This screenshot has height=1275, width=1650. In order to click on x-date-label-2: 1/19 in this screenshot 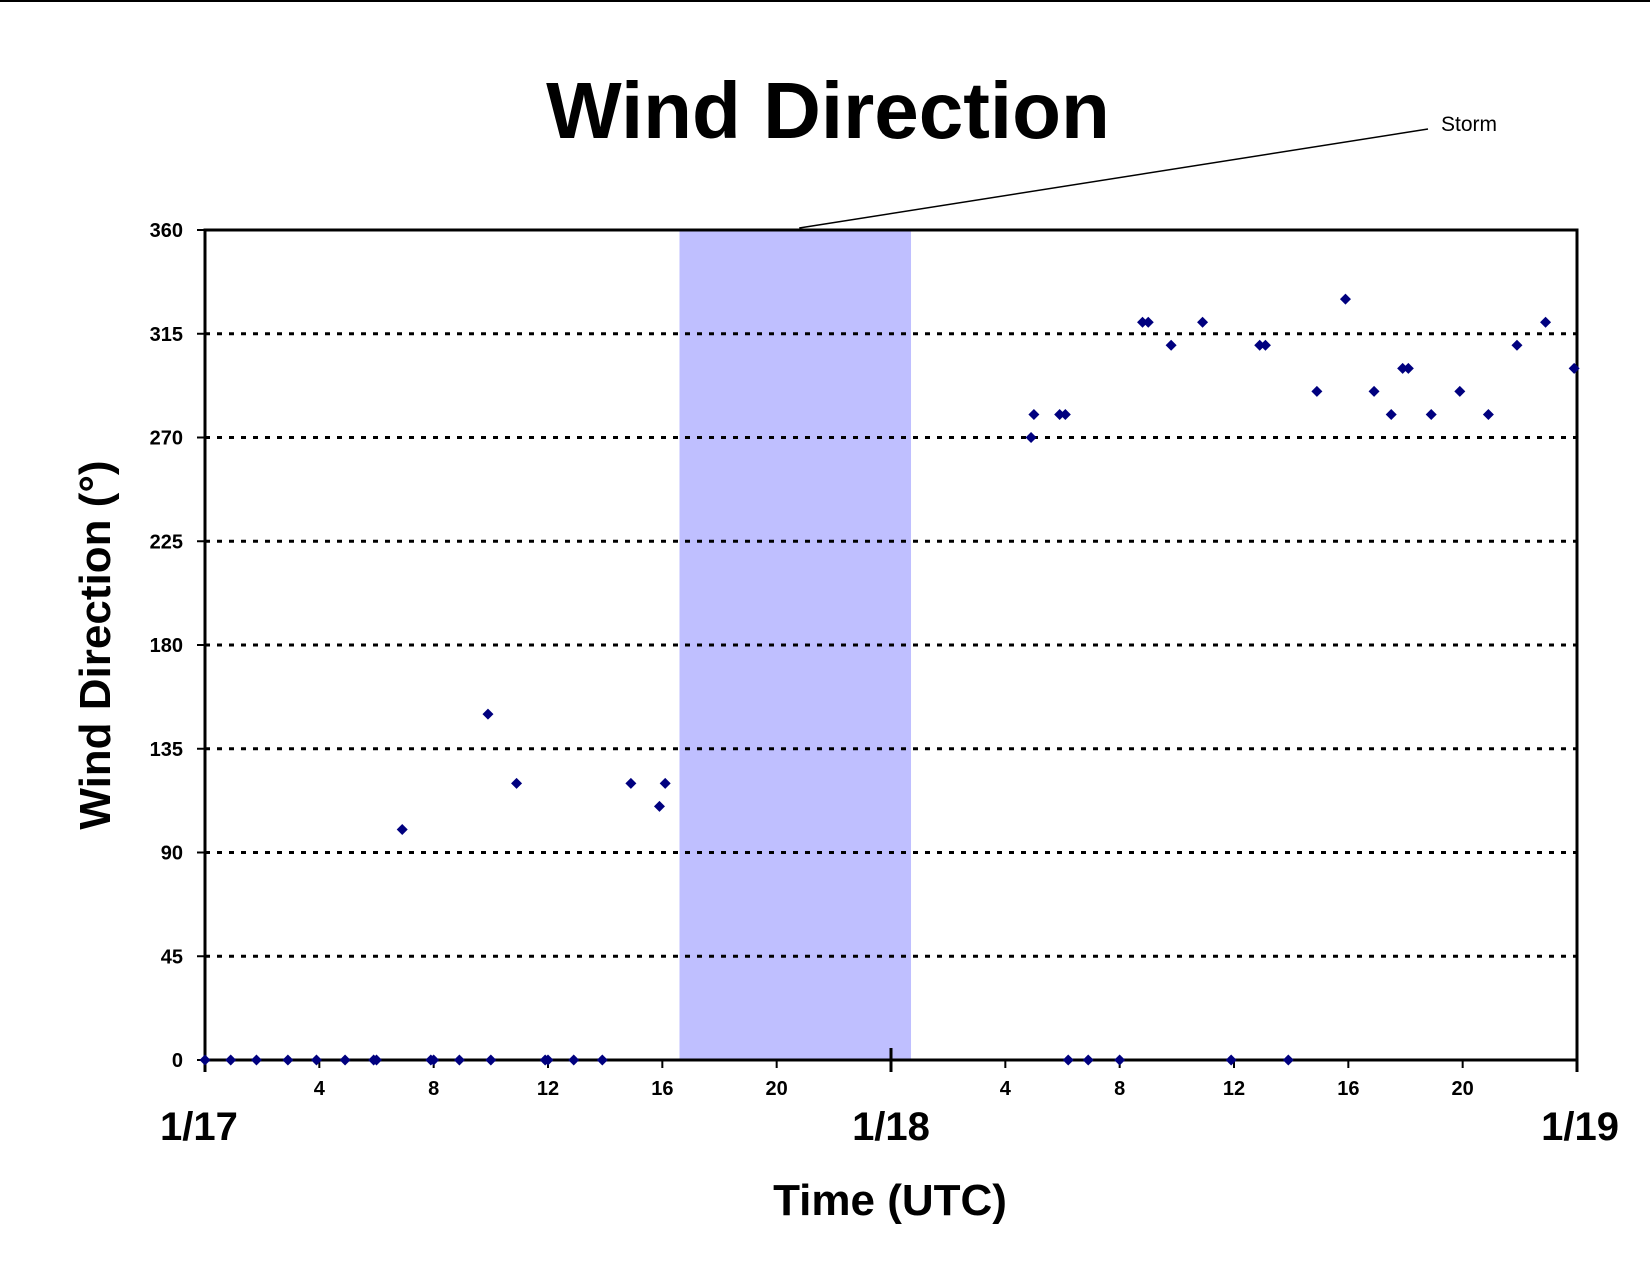, I will do `click(1580, 1127)`.